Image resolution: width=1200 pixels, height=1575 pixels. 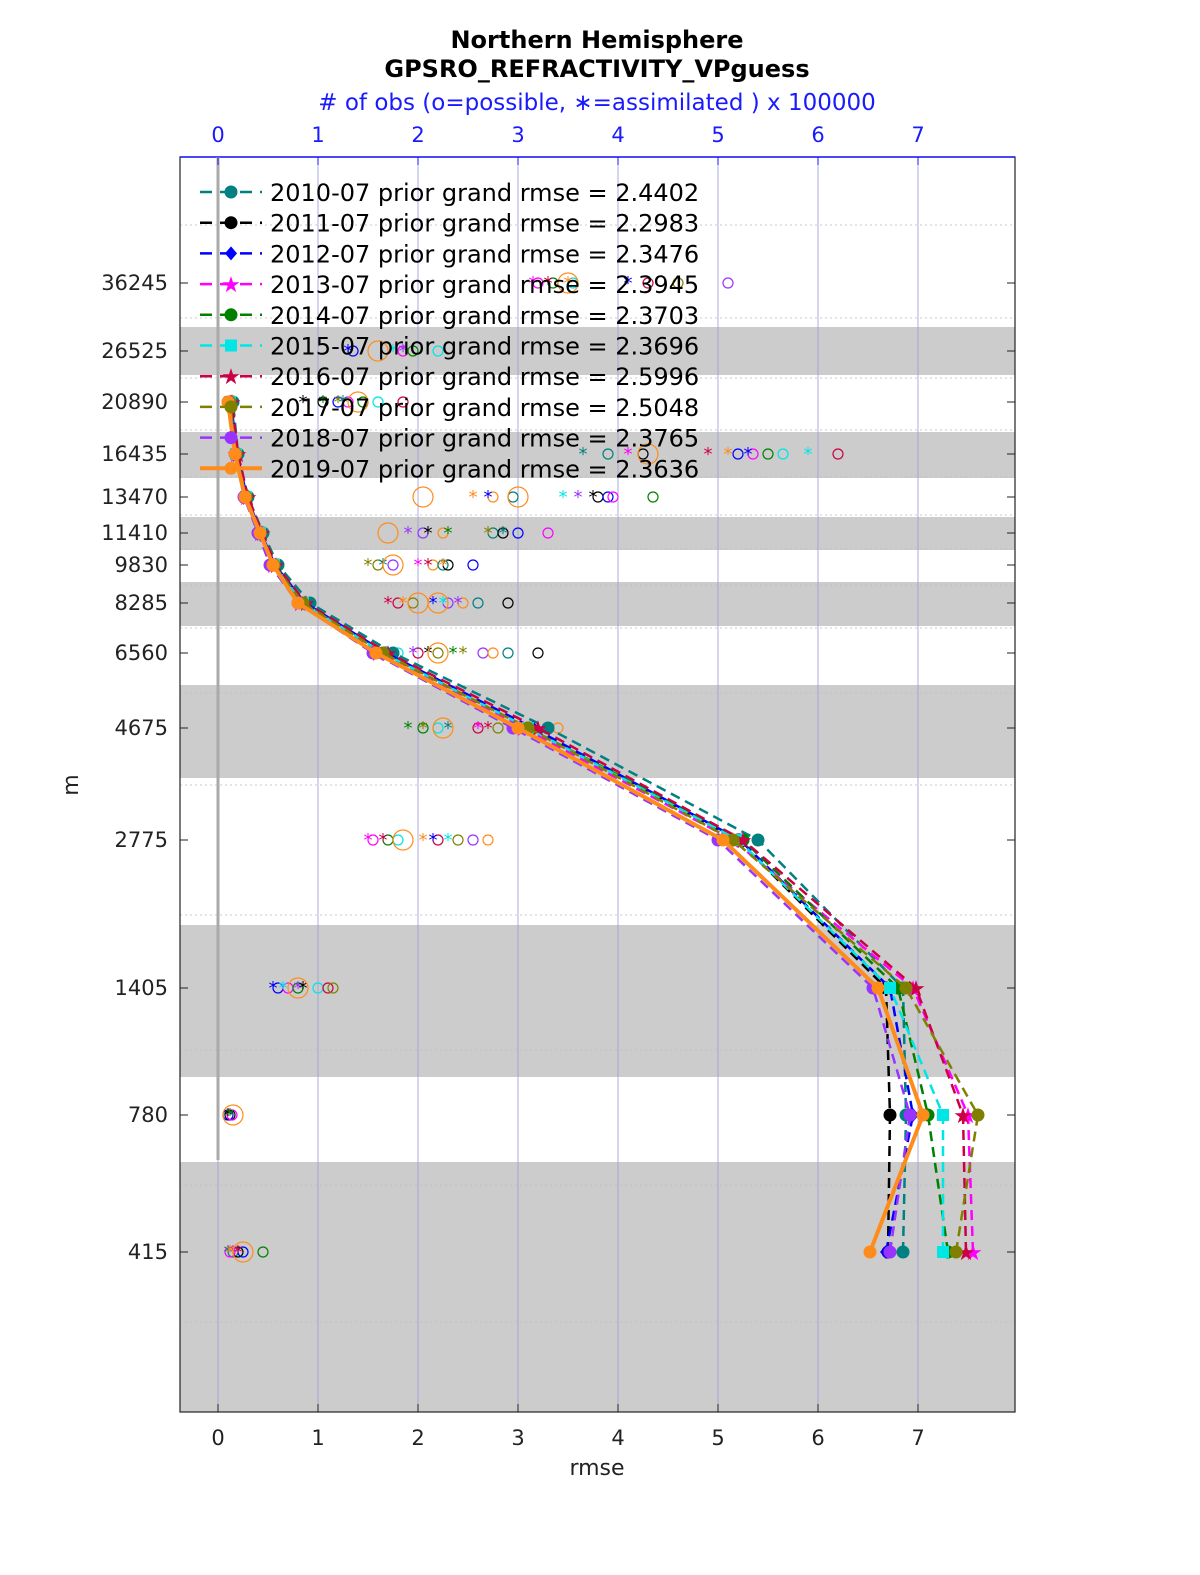 What do you see at coordinates (617, 135) in the screenshot?
I see `top-tick-label: 4` at bounding box center [617, 135].